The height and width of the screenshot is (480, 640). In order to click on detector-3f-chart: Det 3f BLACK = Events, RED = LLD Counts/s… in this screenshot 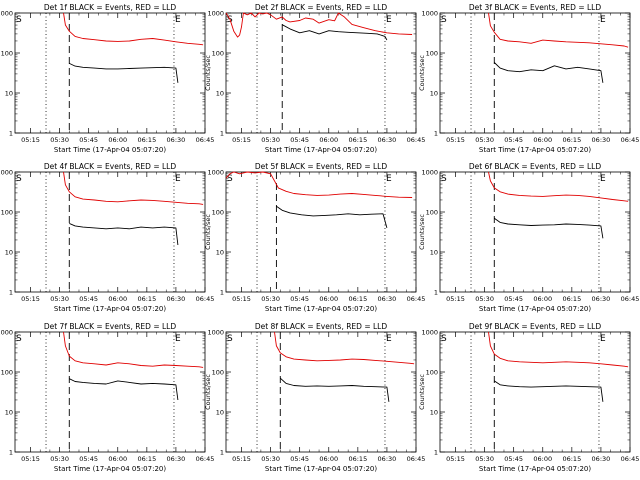, I will do `click(528, 78)`.